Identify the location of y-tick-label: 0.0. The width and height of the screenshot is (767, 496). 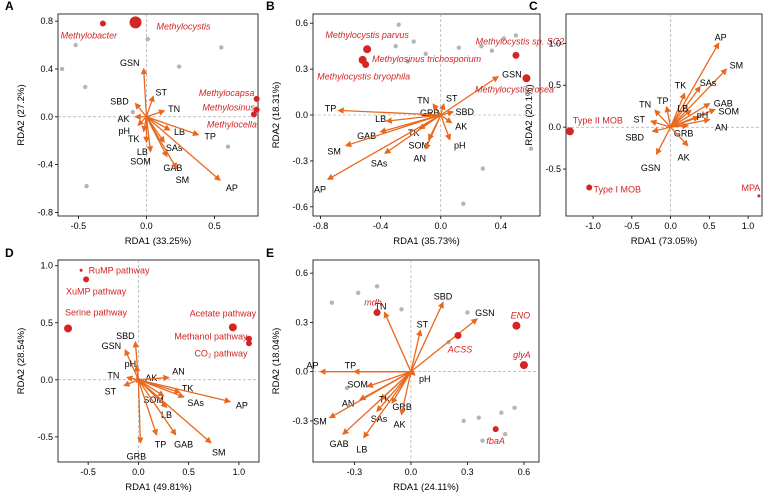
(301, 115).